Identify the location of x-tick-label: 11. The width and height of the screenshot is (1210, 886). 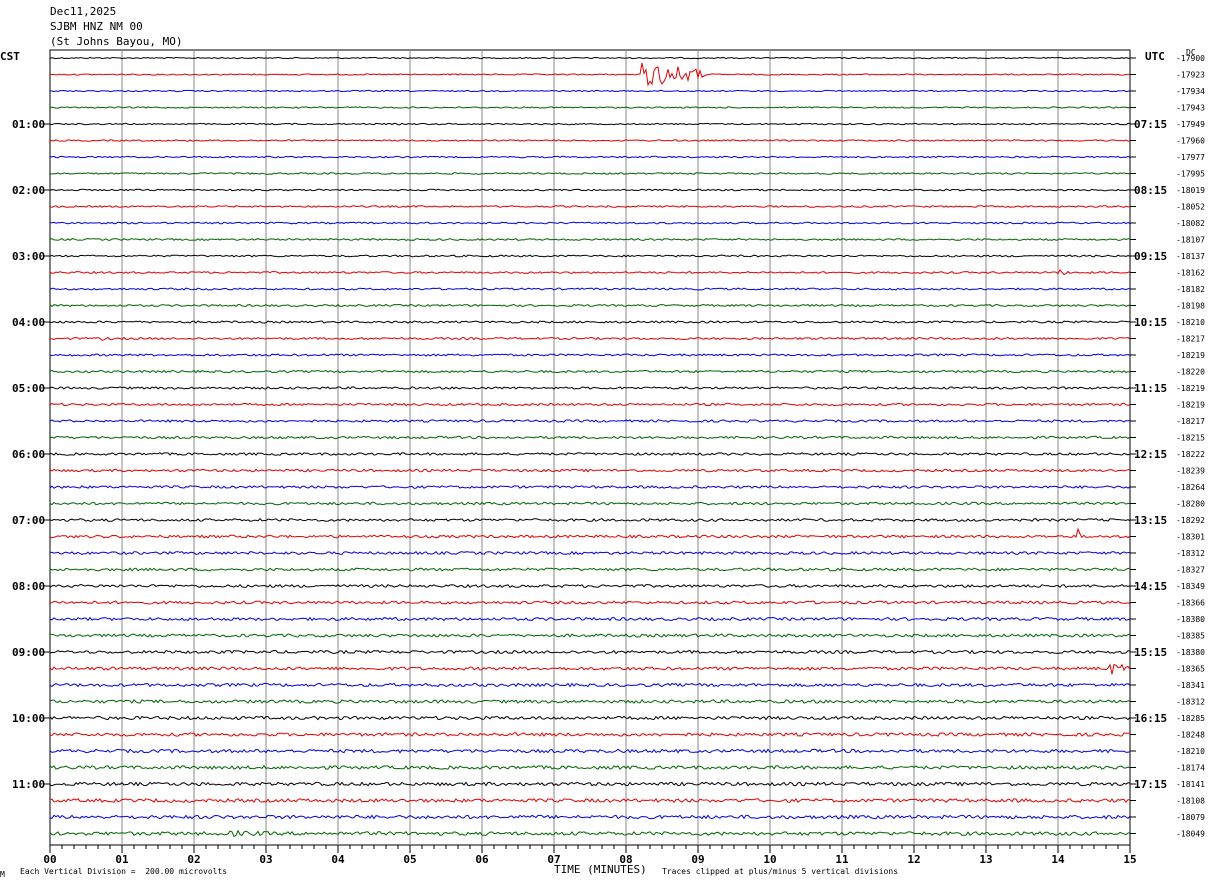
(842, 859).